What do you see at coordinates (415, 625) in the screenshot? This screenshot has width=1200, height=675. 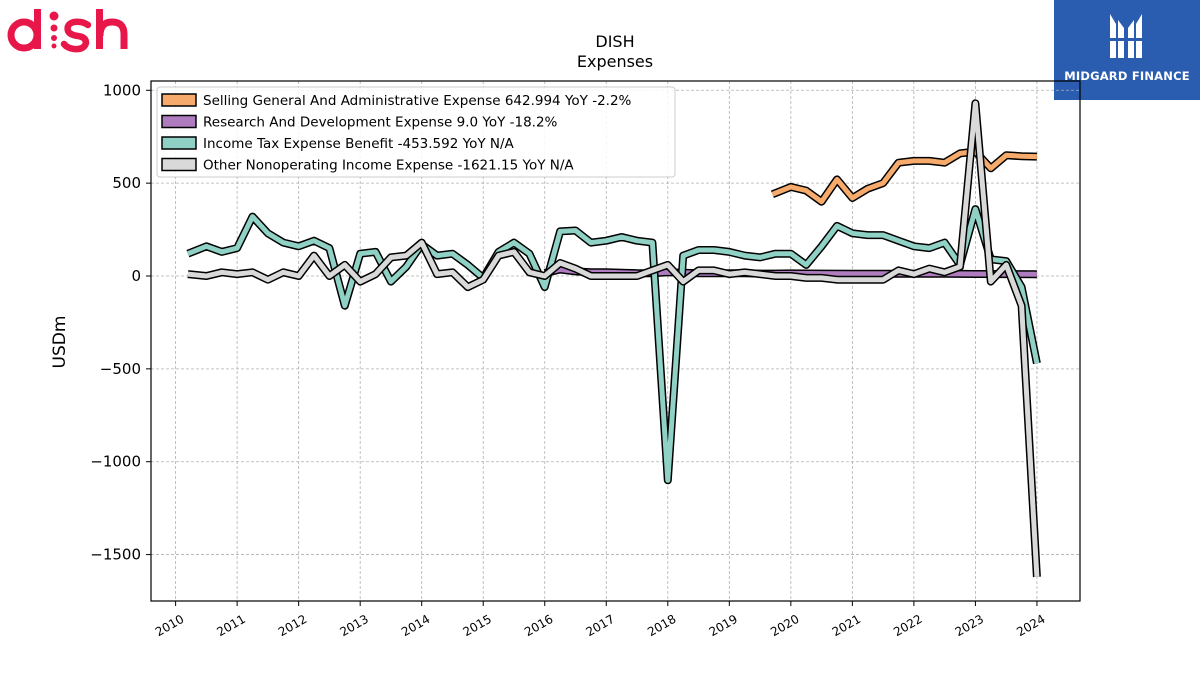 I see `x-tick-label: 2014` at bounding box center [415, 625].